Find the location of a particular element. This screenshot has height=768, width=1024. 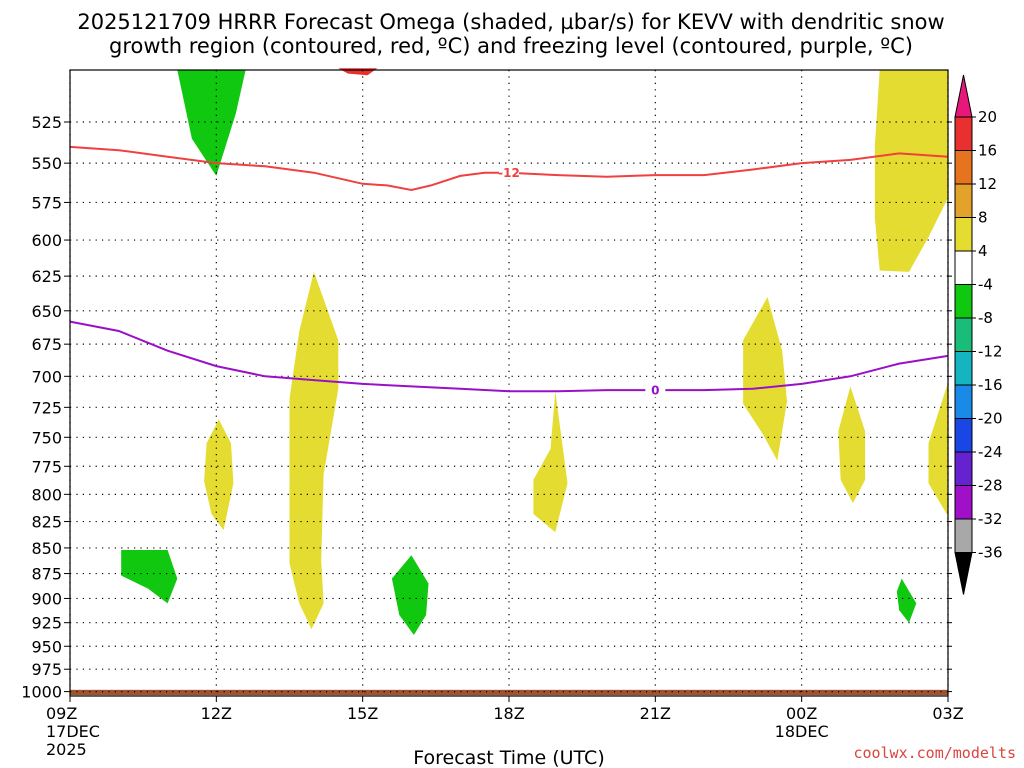

colorbar-tick-label: -8 is located at coordinates (985, 318).